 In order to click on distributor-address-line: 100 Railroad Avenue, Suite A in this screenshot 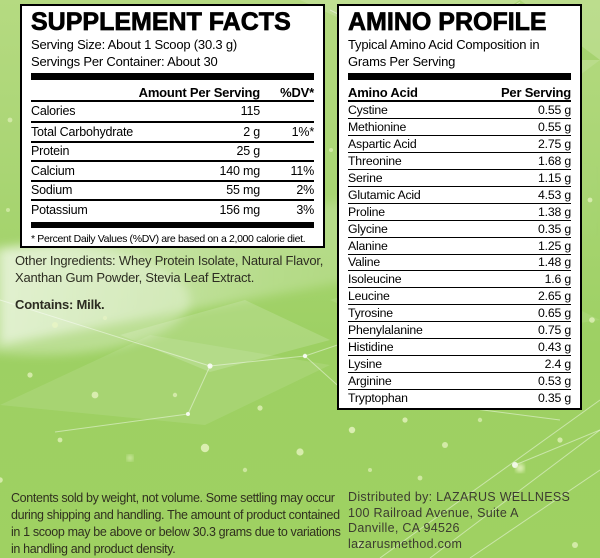, I will do `click(433, 512)`.